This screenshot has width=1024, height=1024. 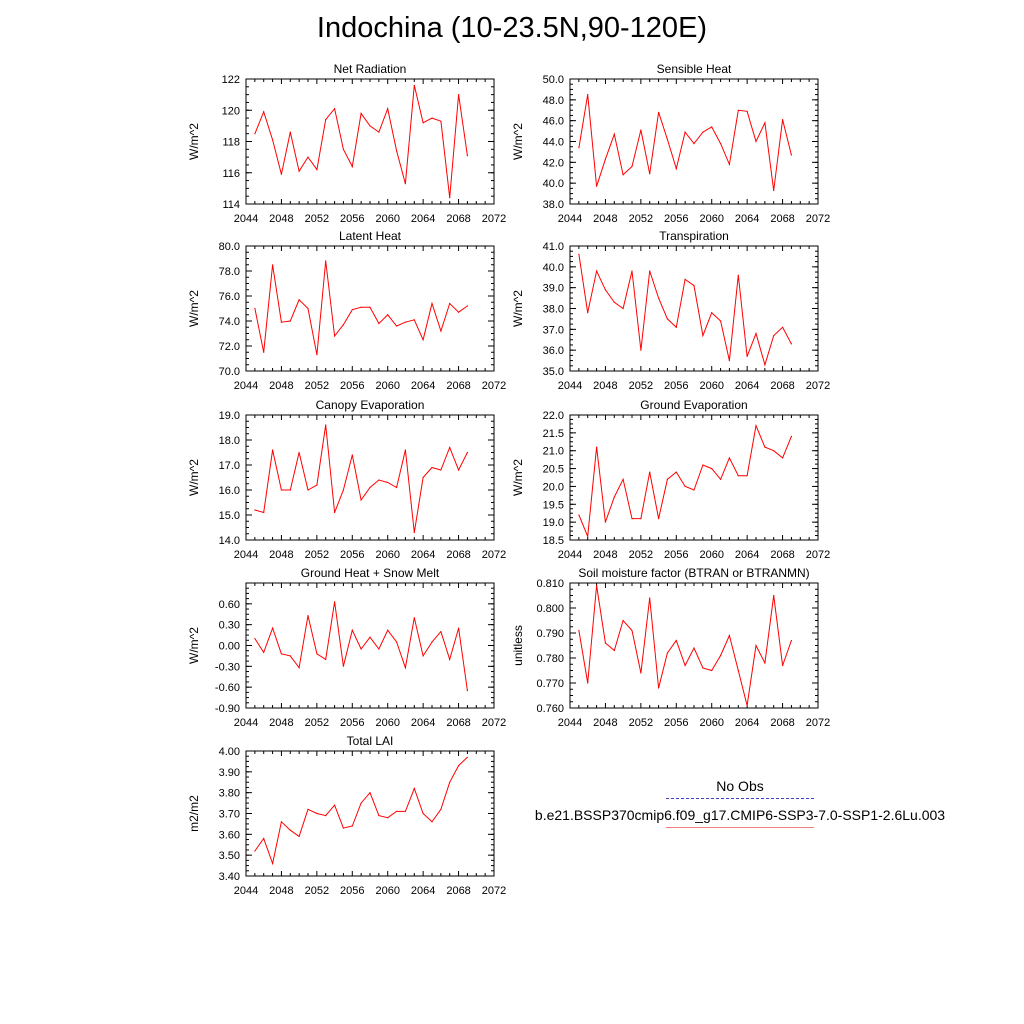 What do you see at coordinates (229, 272) in the screenshot?
I see `y-tick-label: 78.0` at bounding box center [229, 272].